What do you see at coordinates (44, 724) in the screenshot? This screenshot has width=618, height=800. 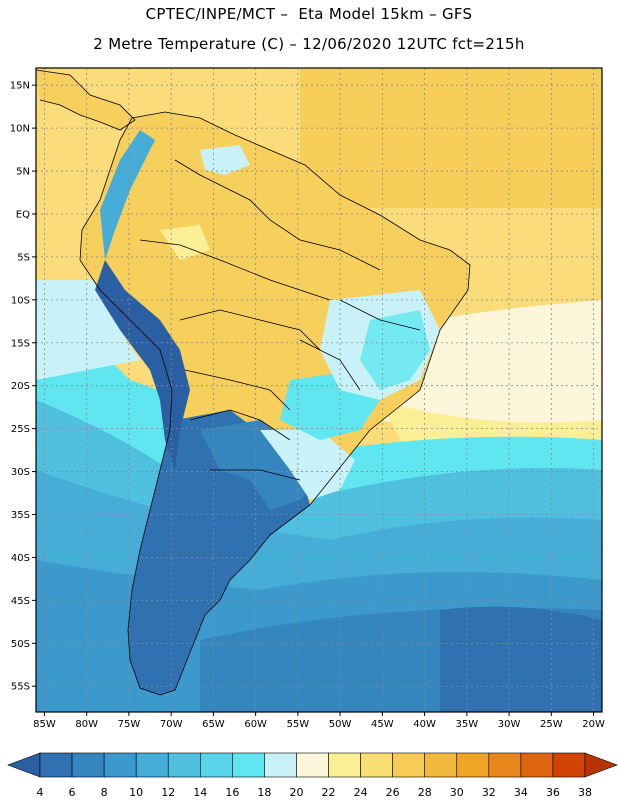 I see `lon-tick-label: 85W` at bounding box center [44, 724].